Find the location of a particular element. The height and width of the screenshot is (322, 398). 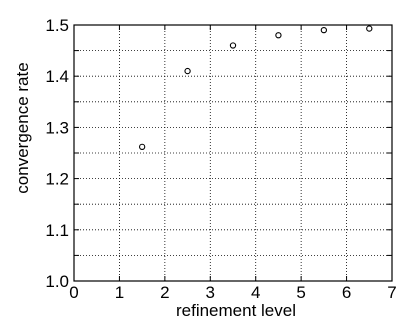

y-tick-label: 1.0 is located at coordinates (57, 281).